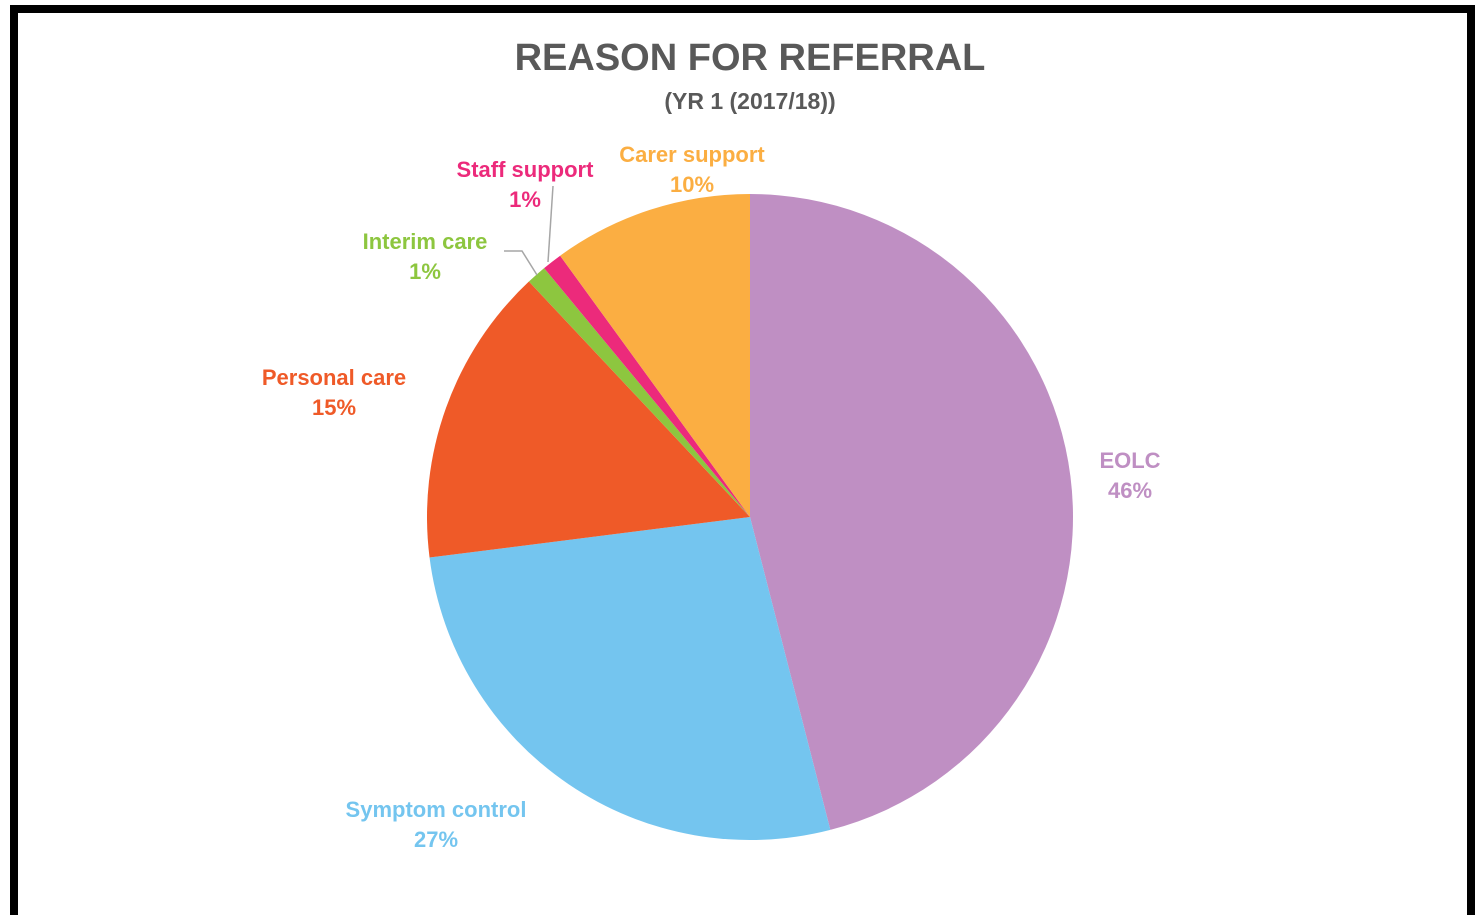 The height and width of the screenshot is (915, 1477). What do you see at coordinates (1130, 490) in the screenshot?
I see `slice-value-label: 46%` at bounding box center [1130, 490].